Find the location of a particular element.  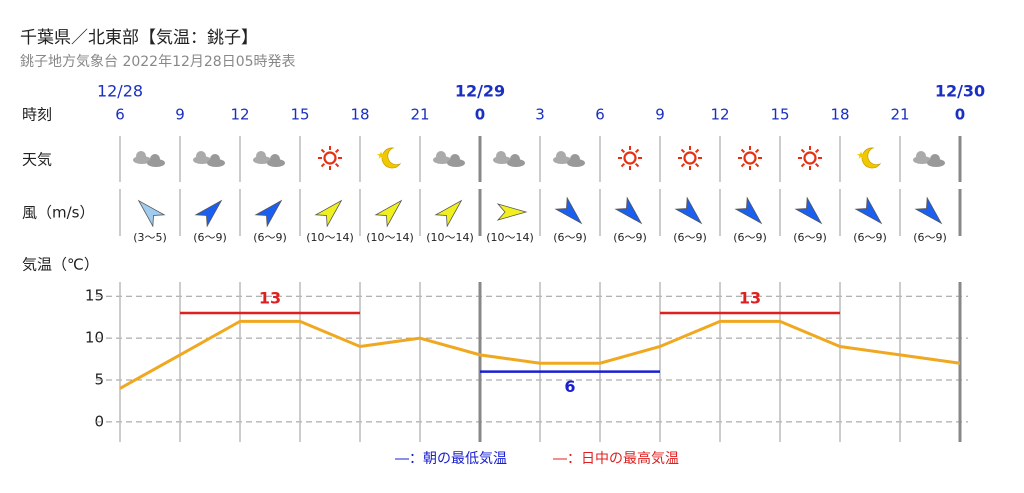

row-label: 気温（℃） is located at coordinates (60, 265).